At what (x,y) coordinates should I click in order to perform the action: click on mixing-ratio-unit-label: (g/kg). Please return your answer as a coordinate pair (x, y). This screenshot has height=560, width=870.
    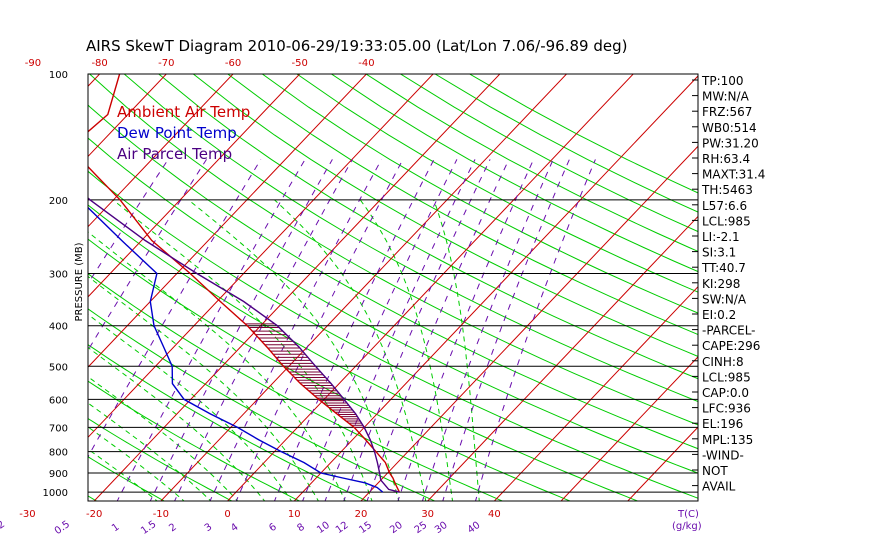
    Looking at the image, I should click on (687, 526).